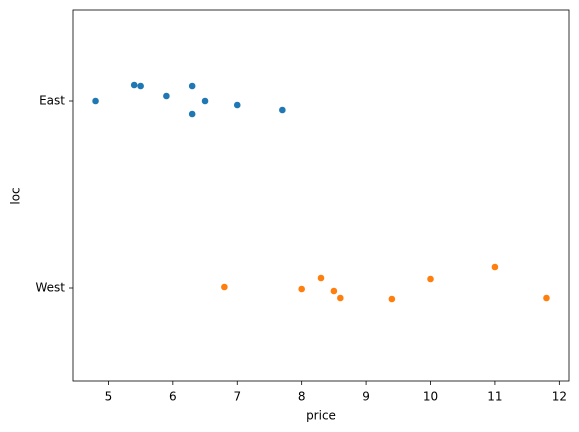 The height and width of the screenshot is (432, 579). Describe the element at coordinates (52, 101) in the screenshot. I see `y-tick-label: East` at that location.